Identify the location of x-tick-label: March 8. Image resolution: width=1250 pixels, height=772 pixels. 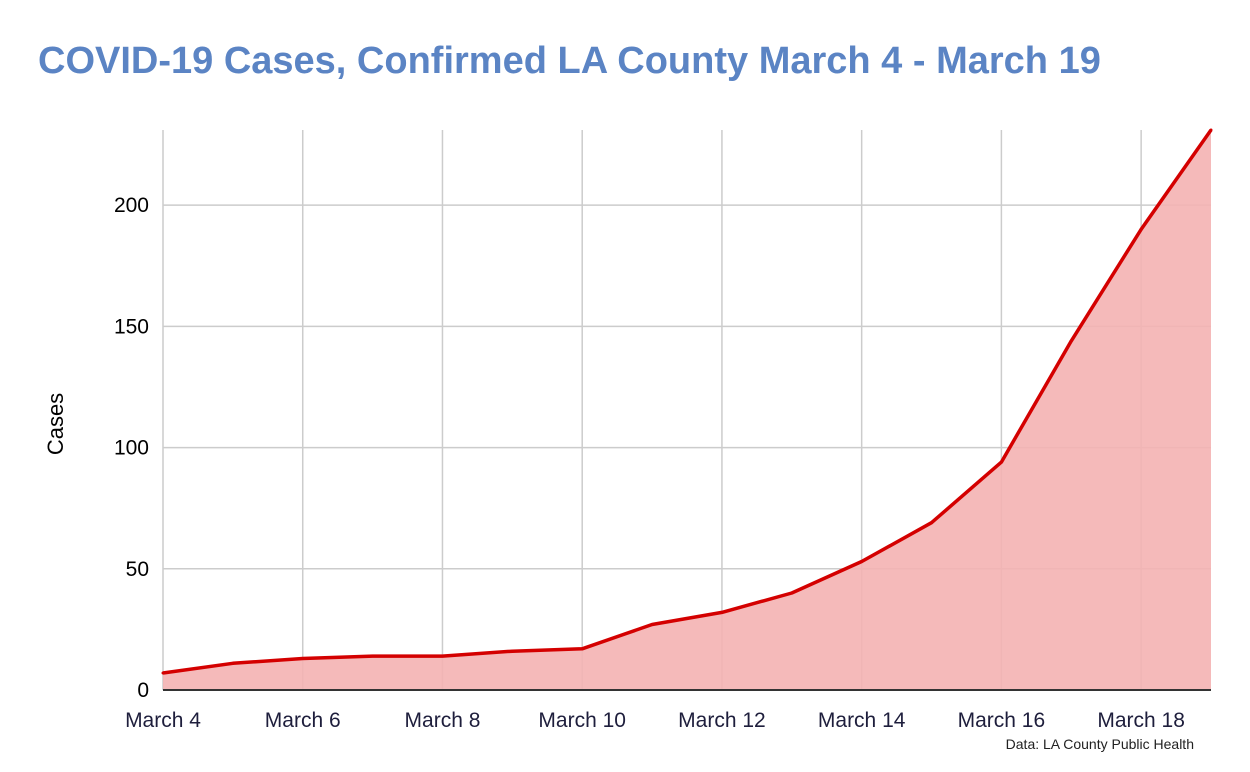
(443, 720).